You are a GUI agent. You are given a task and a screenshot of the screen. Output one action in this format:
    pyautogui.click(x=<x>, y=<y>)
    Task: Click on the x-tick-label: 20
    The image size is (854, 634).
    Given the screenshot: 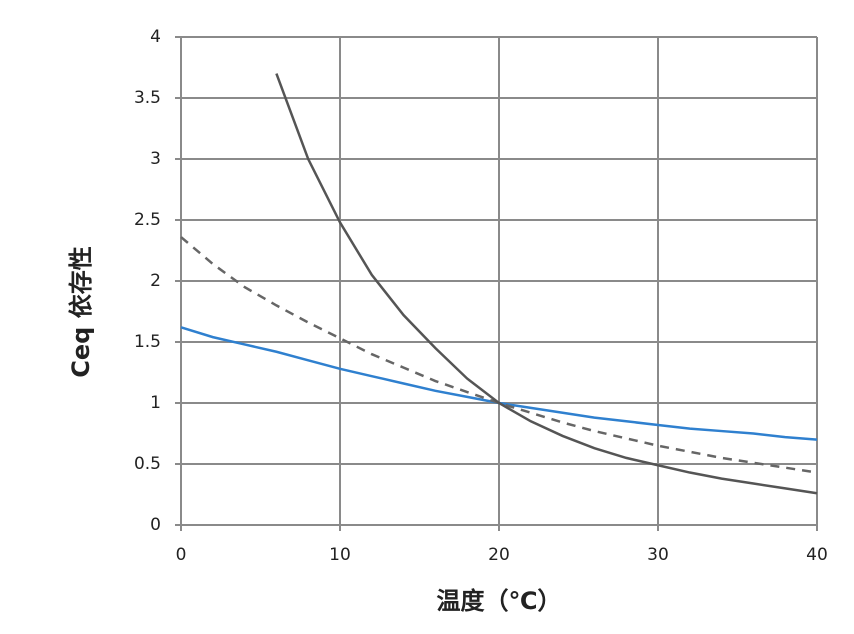 What is the action you would take?
    pyautogui.click(x=499, y=555)
    